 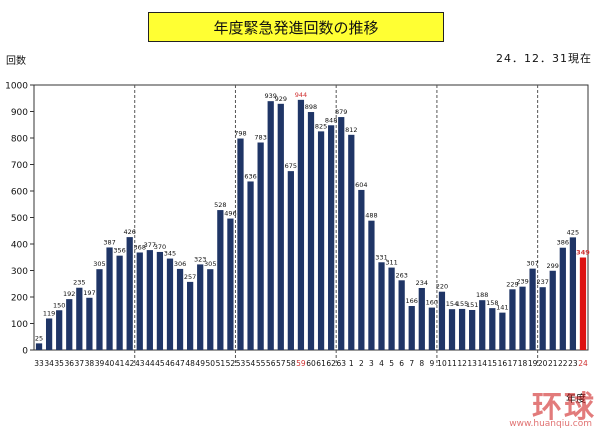 I want to click on bar-value-label: 349, so click(x=583, y=253).